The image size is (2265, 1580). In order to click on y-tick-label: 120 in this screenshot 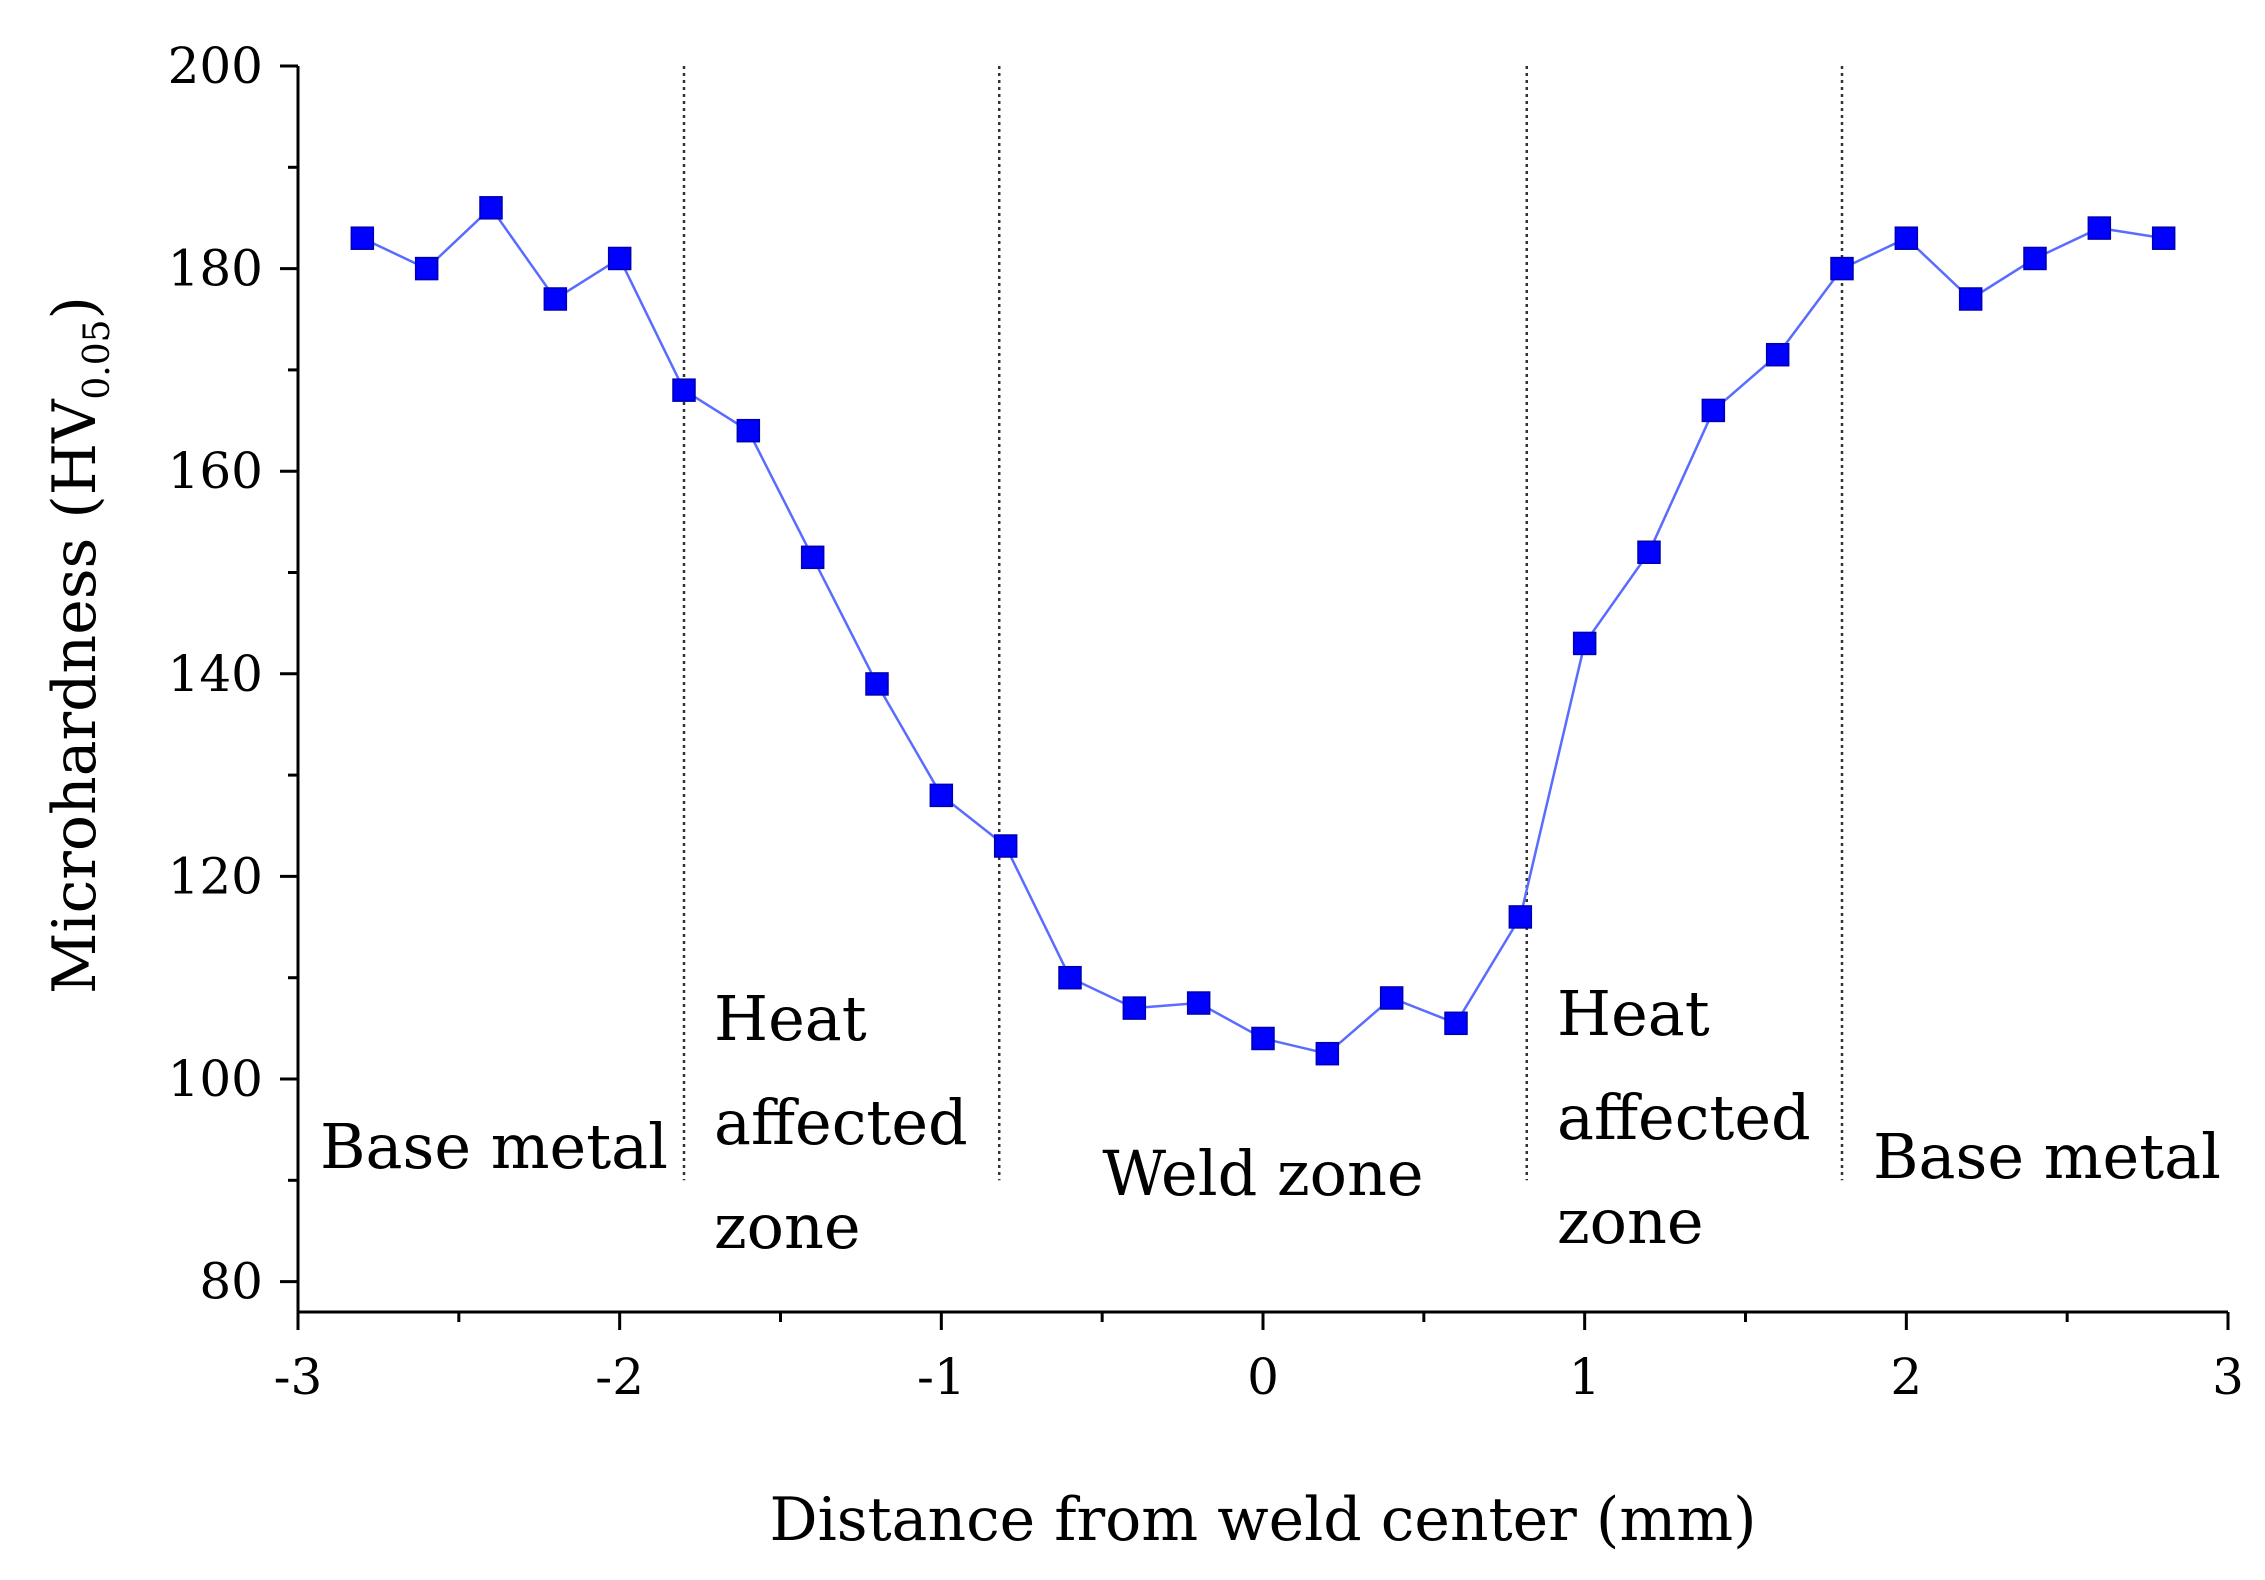, I will do `click(215, 876)`.